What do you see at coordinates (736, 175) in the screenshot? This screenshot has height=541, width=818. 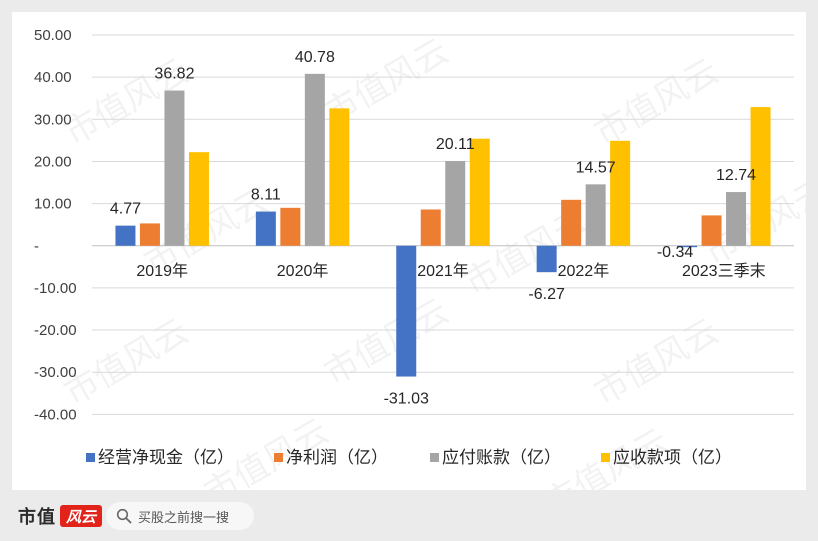 I see `data-label: 12.74` at bounding box center [736, 175].